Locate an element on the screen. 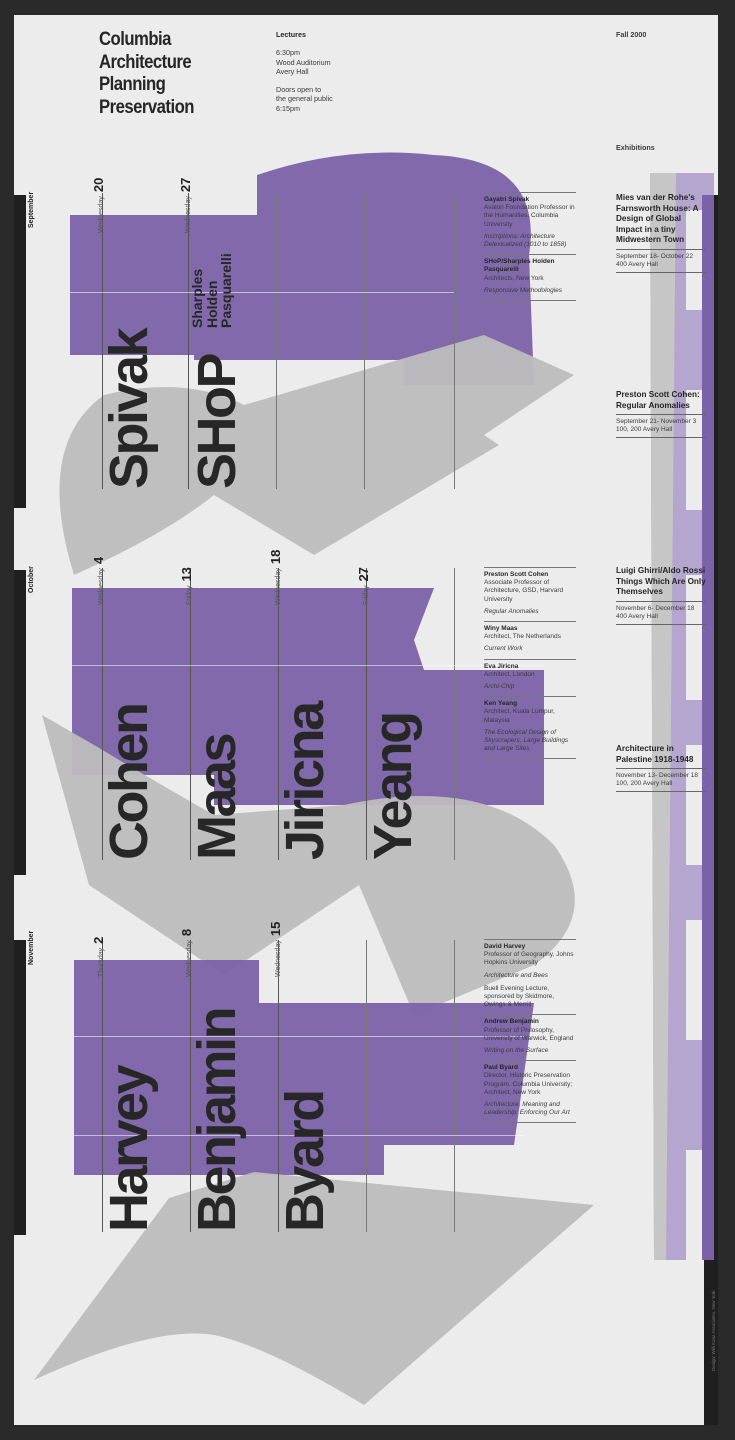 This screenshot has height=1440, width=735. title-line: Architecture is located at coordinates (145, 62).